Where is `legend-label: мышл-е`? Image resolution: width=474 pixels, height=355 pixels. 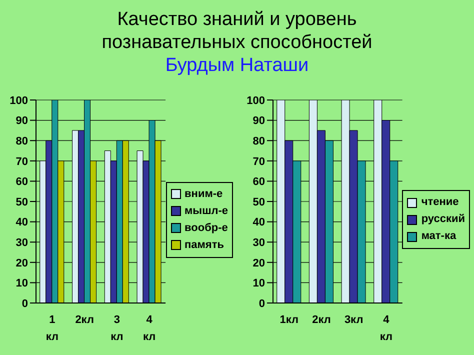 legend-label: мышл-е is located at coordinates (206, 211).